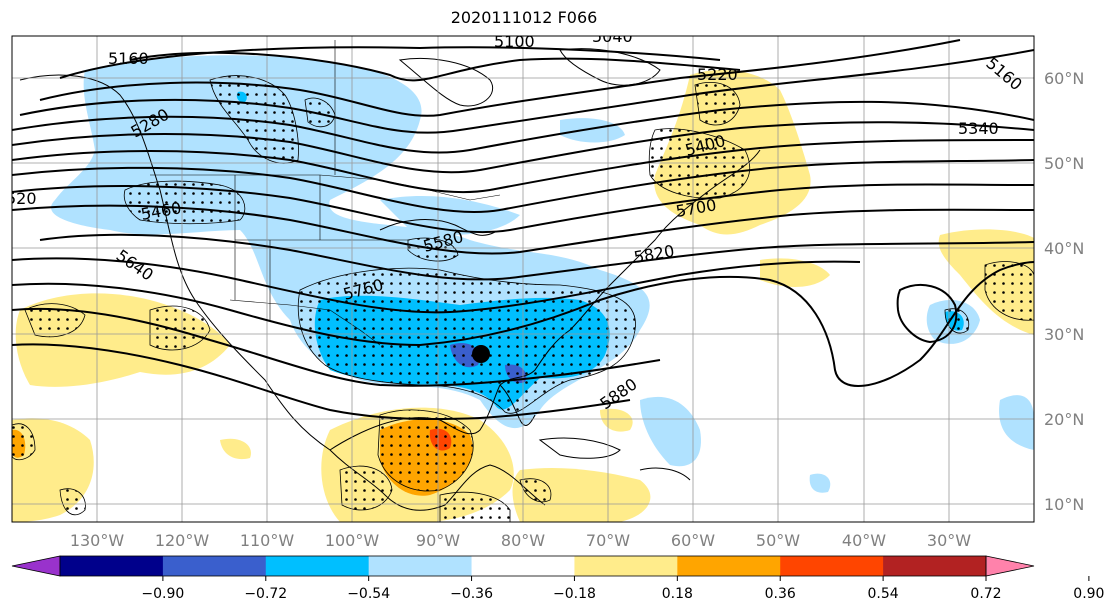  What do you see at coordinates (883, 594) in the screenshot?
I see `colorbar-tick-label: 0.54` at bounding box center [883, 594].